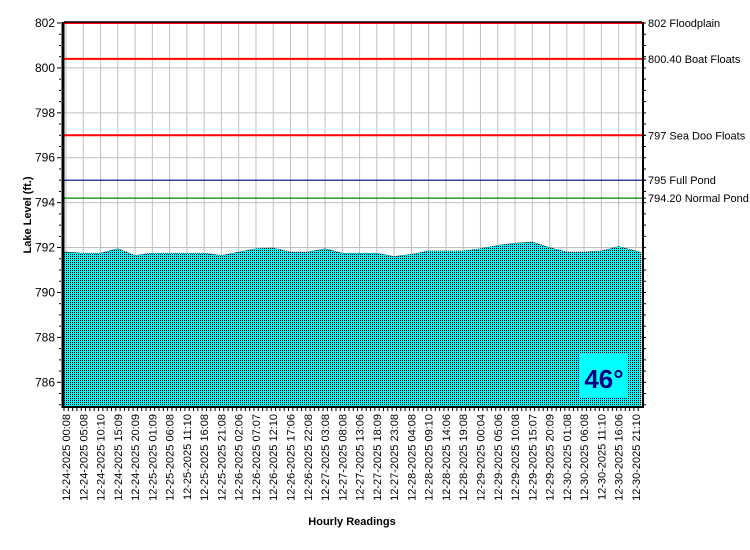 Image resolution: width=750 pixels, height=550 pixels. What do you see at coordinates (697, 136) in the screenshot?
I see `reference-line-label: 797 Sea Doo Floats` at bounding box center [697, 136].